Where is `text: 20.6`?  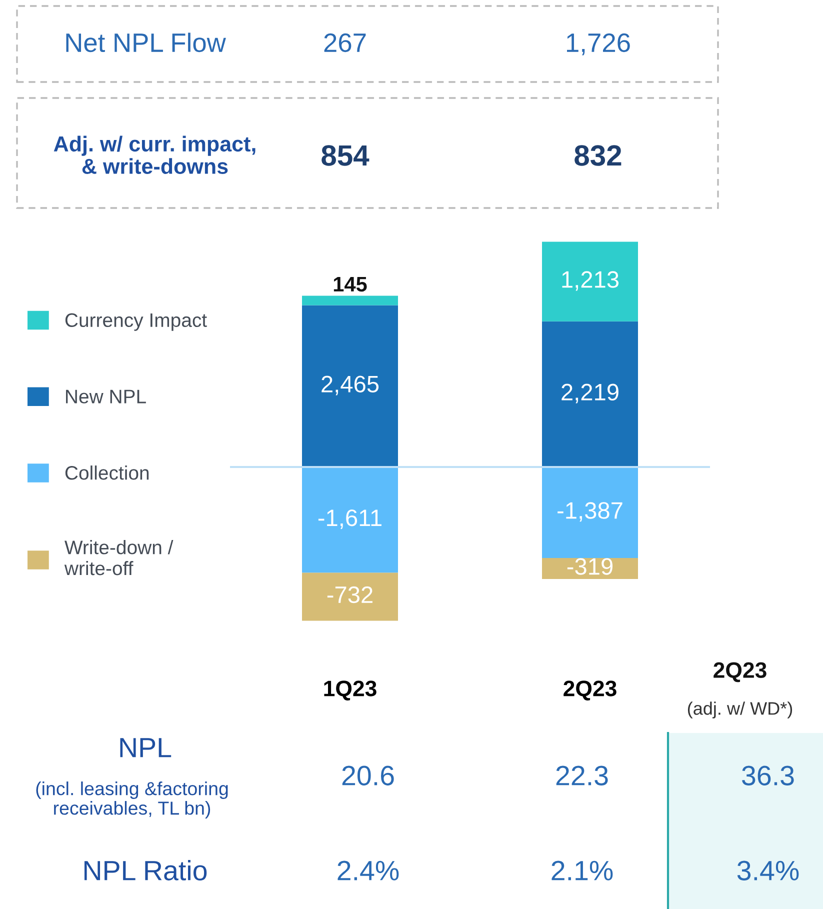 text: 20.6 is located at coordinates (368, 776).